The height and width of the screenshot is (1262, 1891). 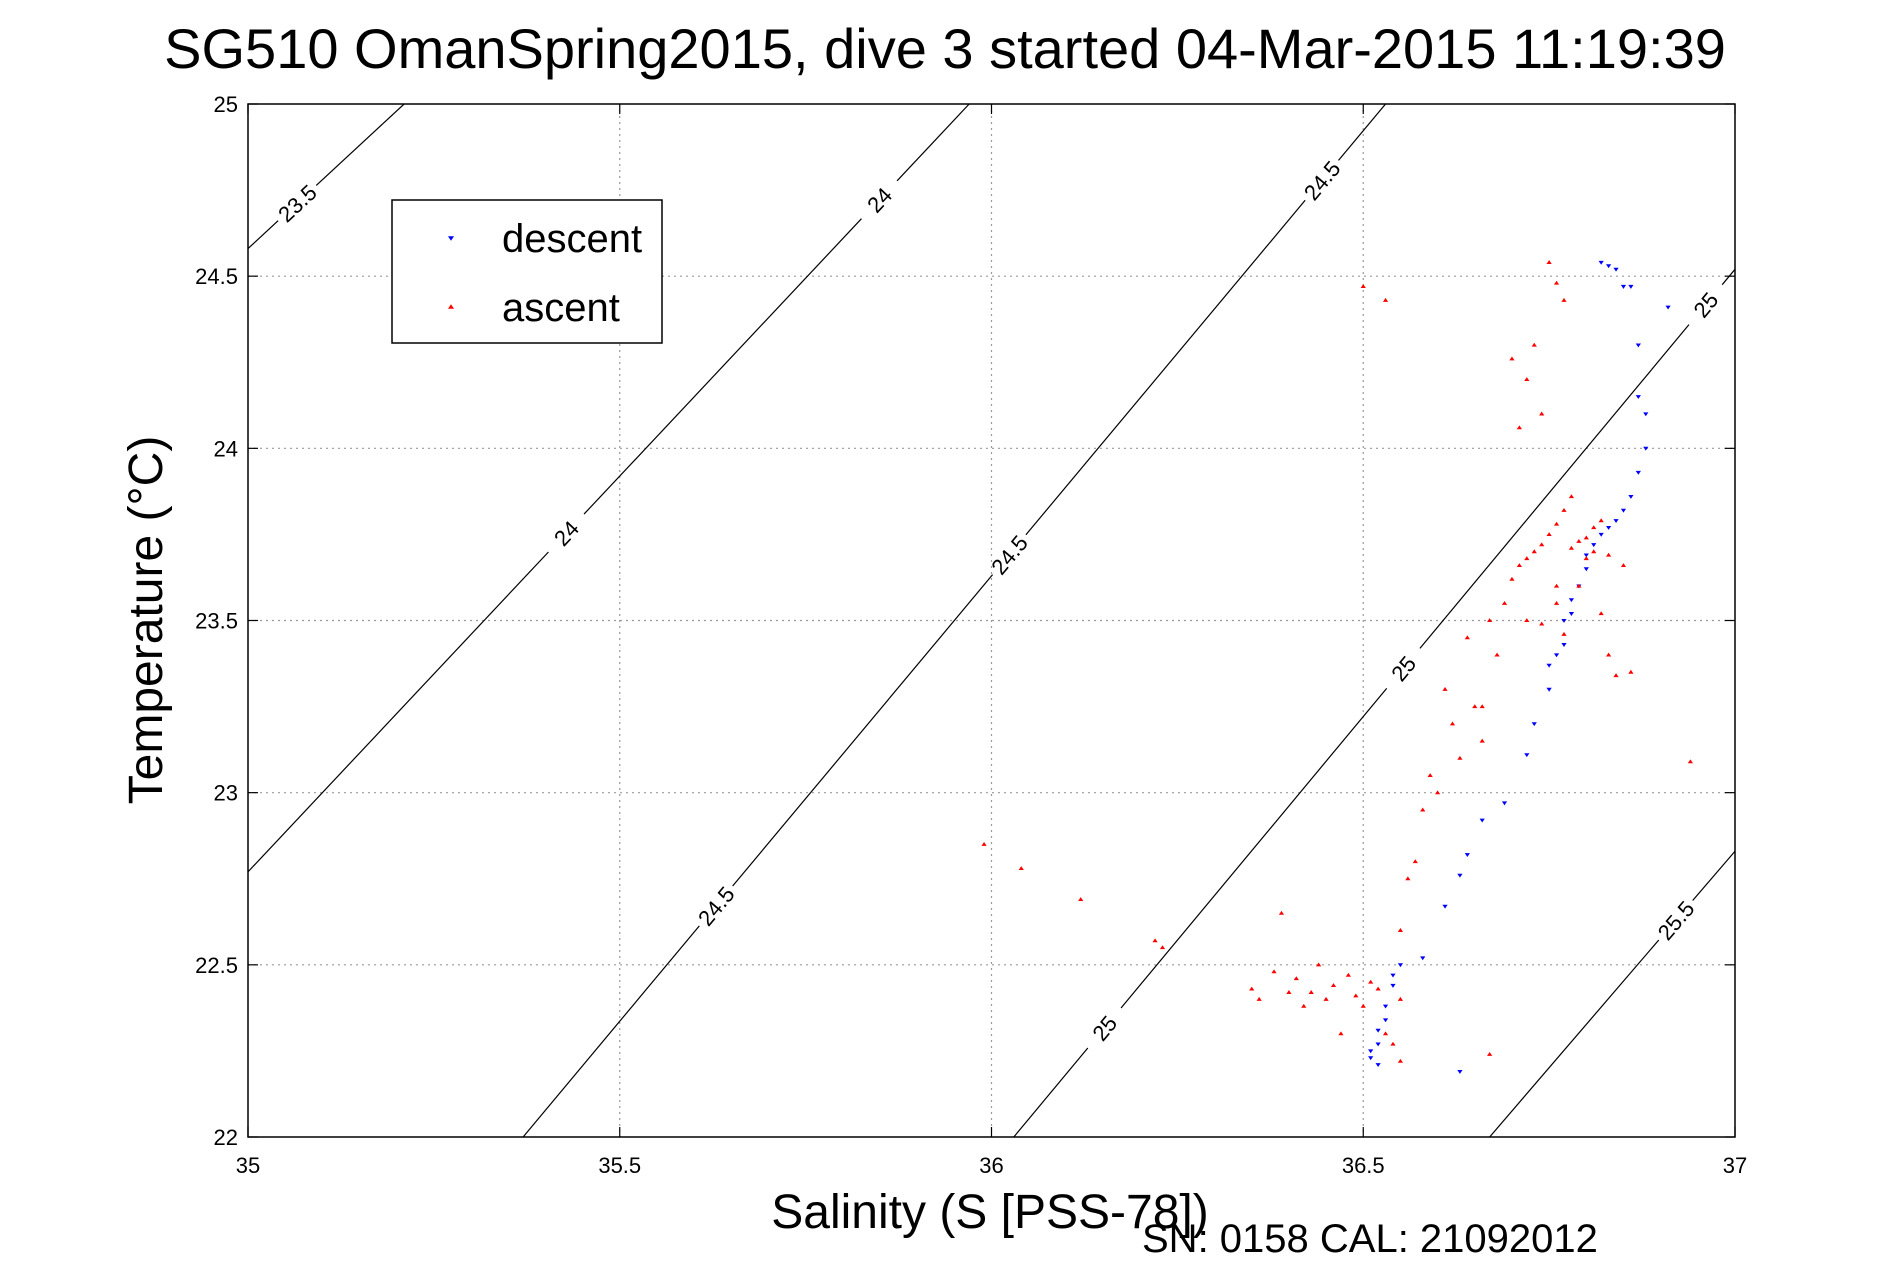 What do you see at coordinates (248, 1165) in the screenshot?
I see `x-tick-label: 35` at bounding box center [248, 1165].